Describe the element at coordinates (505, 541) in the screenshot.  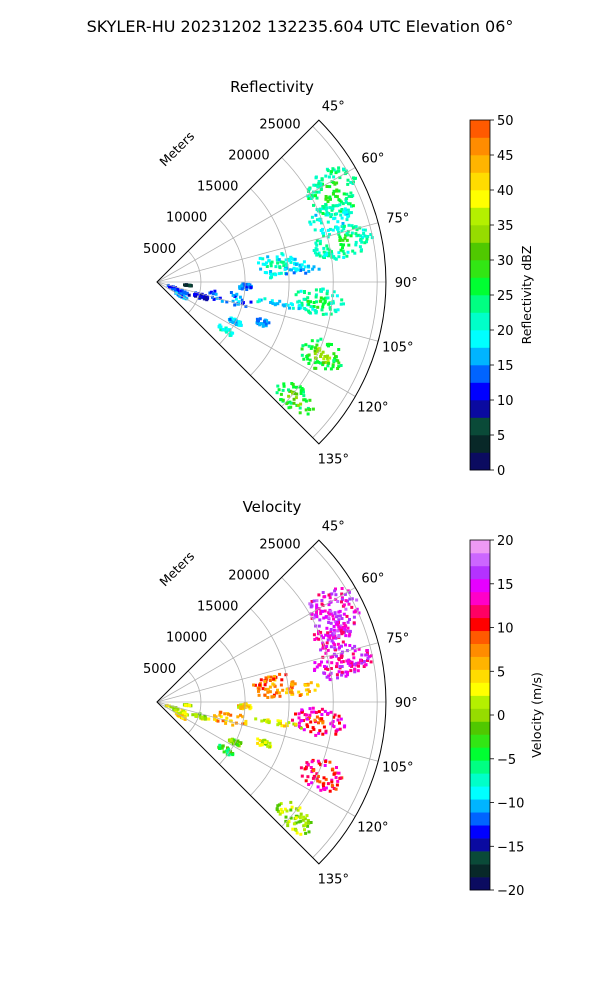
I see `colorbar-tick-label: 20` at that location.